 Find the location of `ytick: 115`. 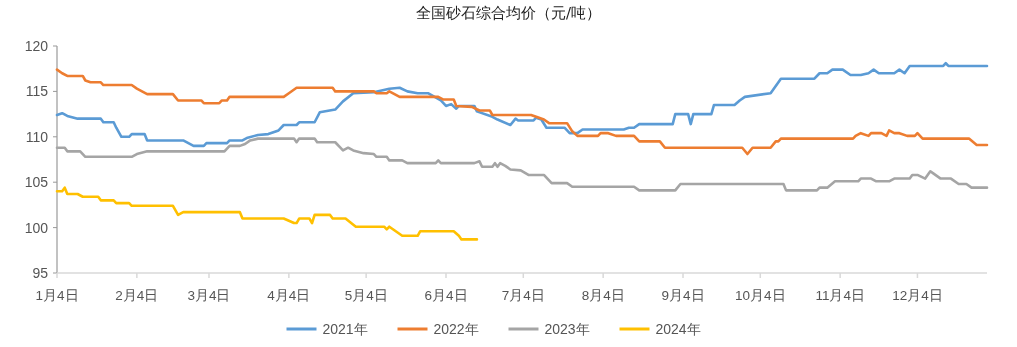

ytick: 115 is located at coordinates (36, 91).